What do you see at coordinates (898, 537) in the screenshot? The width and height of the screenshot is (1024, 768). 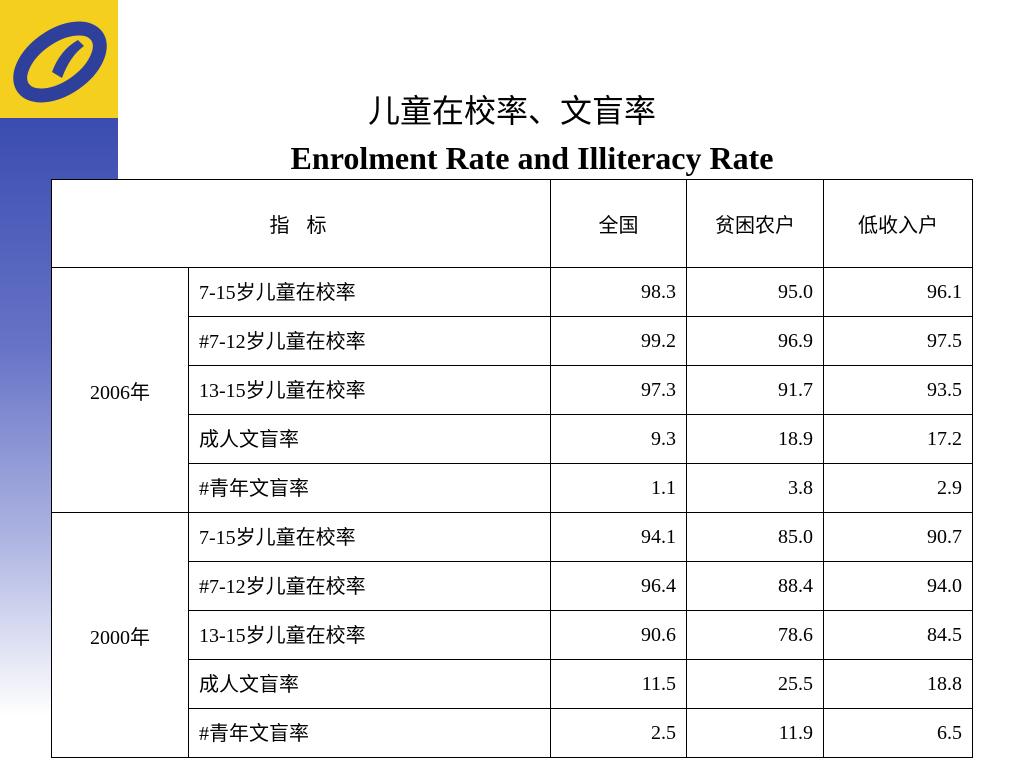 I see `low-income-value-cell: 90.7` at bounding box center [898, 537].